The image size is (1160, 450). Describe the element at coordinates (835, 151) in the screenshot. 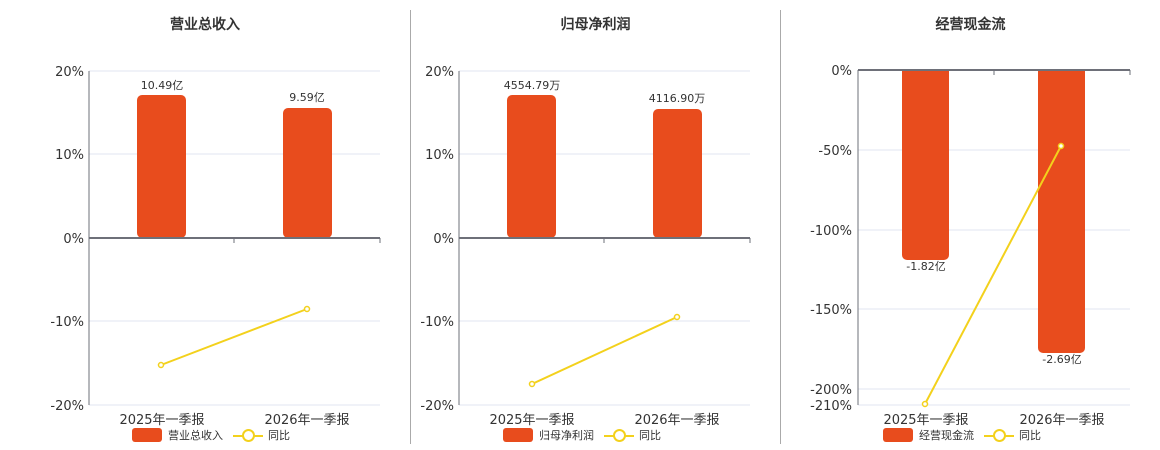

I see `y-tick: -50%` at that location.